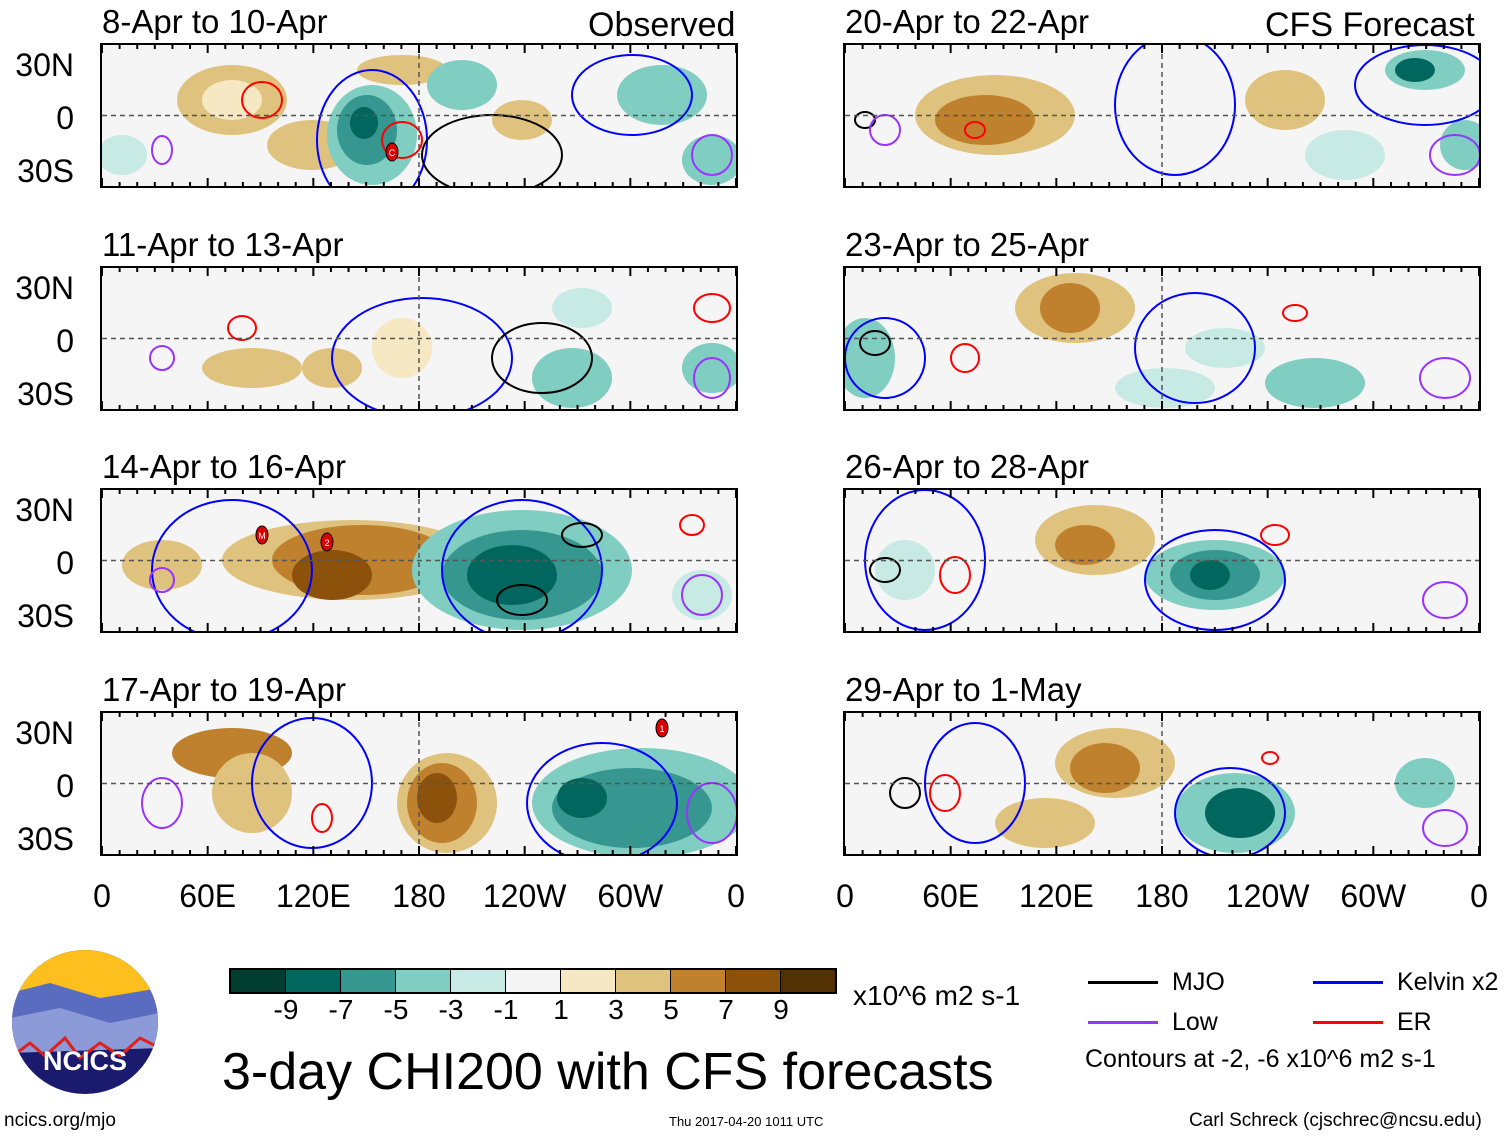 This screenshot has width=1510, height=1137. I want to click on colorbar-tick-label: -7, so click(341, 1009).